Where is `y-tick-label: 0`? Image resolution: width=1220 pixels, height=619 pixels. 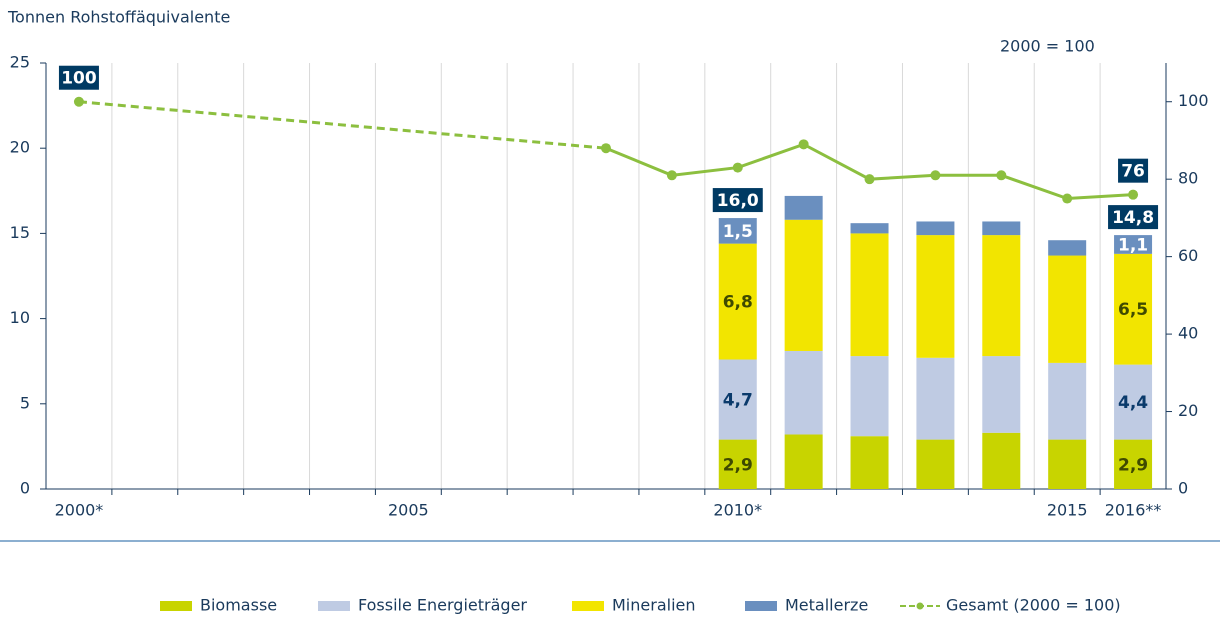 y-tick-label: 0 is located at coordinates (25, 488).